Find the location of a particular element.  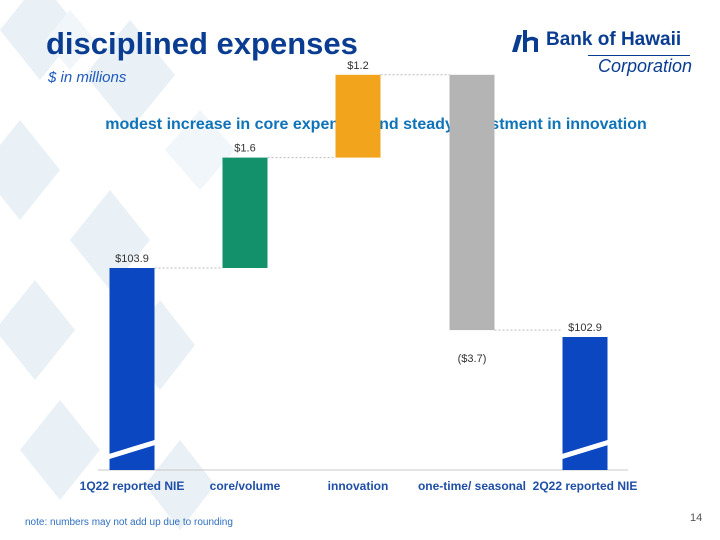

page-number: 14 is located at coordinates (696, 518).